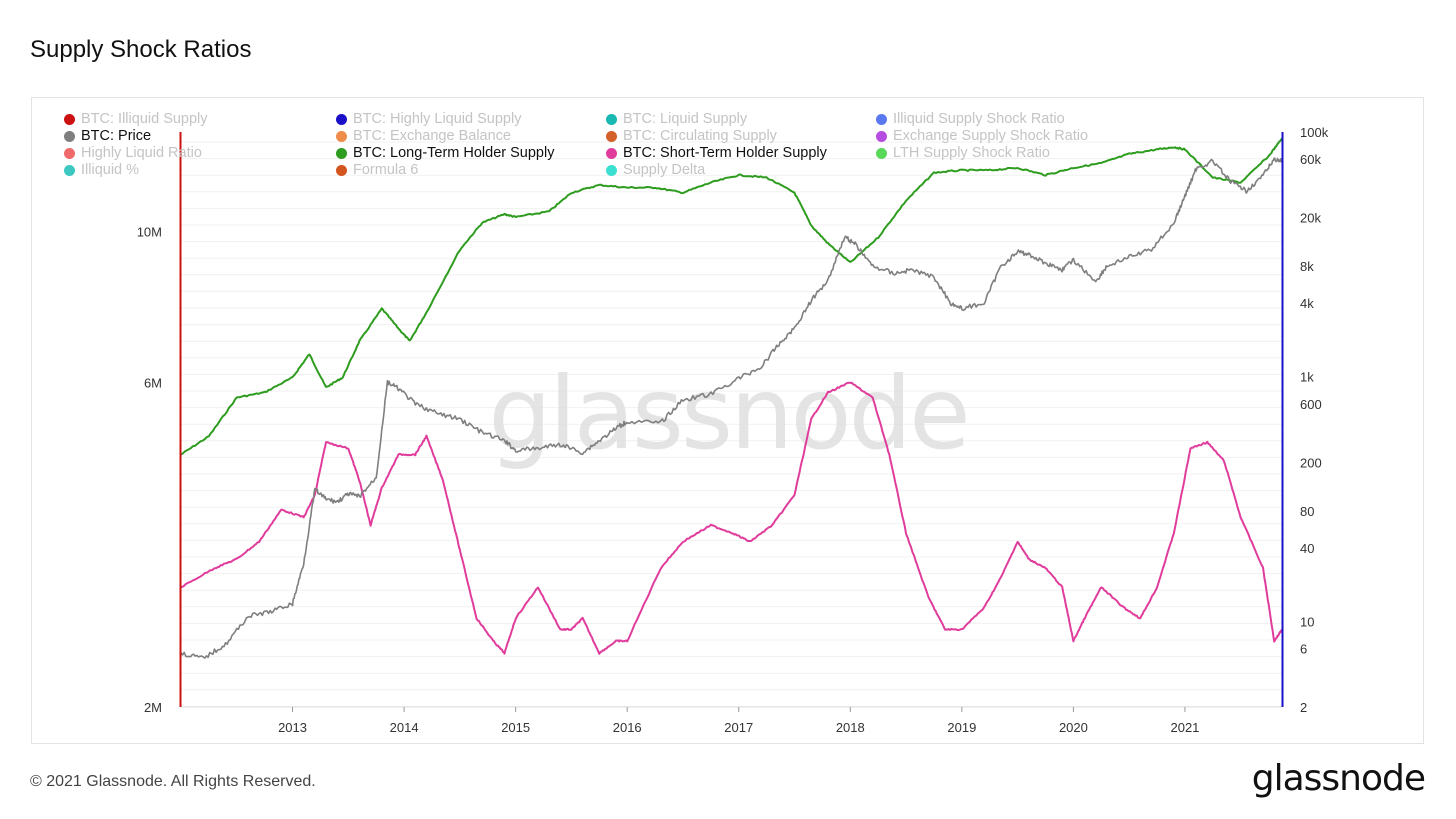 The height and width of the screenshot is (819, 1456). What do you see at coordinates (1073, 727) in the screenshot?
I see `x-tick-label: 2020` at bounding box center [1073, 727].